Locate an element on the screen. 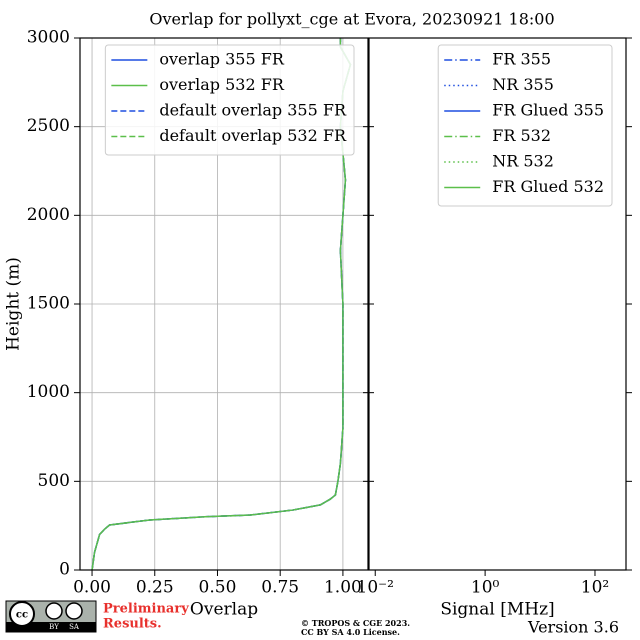 This screenshot has width=640, height=640. legend-label: default overlap 355 FR is located at coordinates (253, 110).